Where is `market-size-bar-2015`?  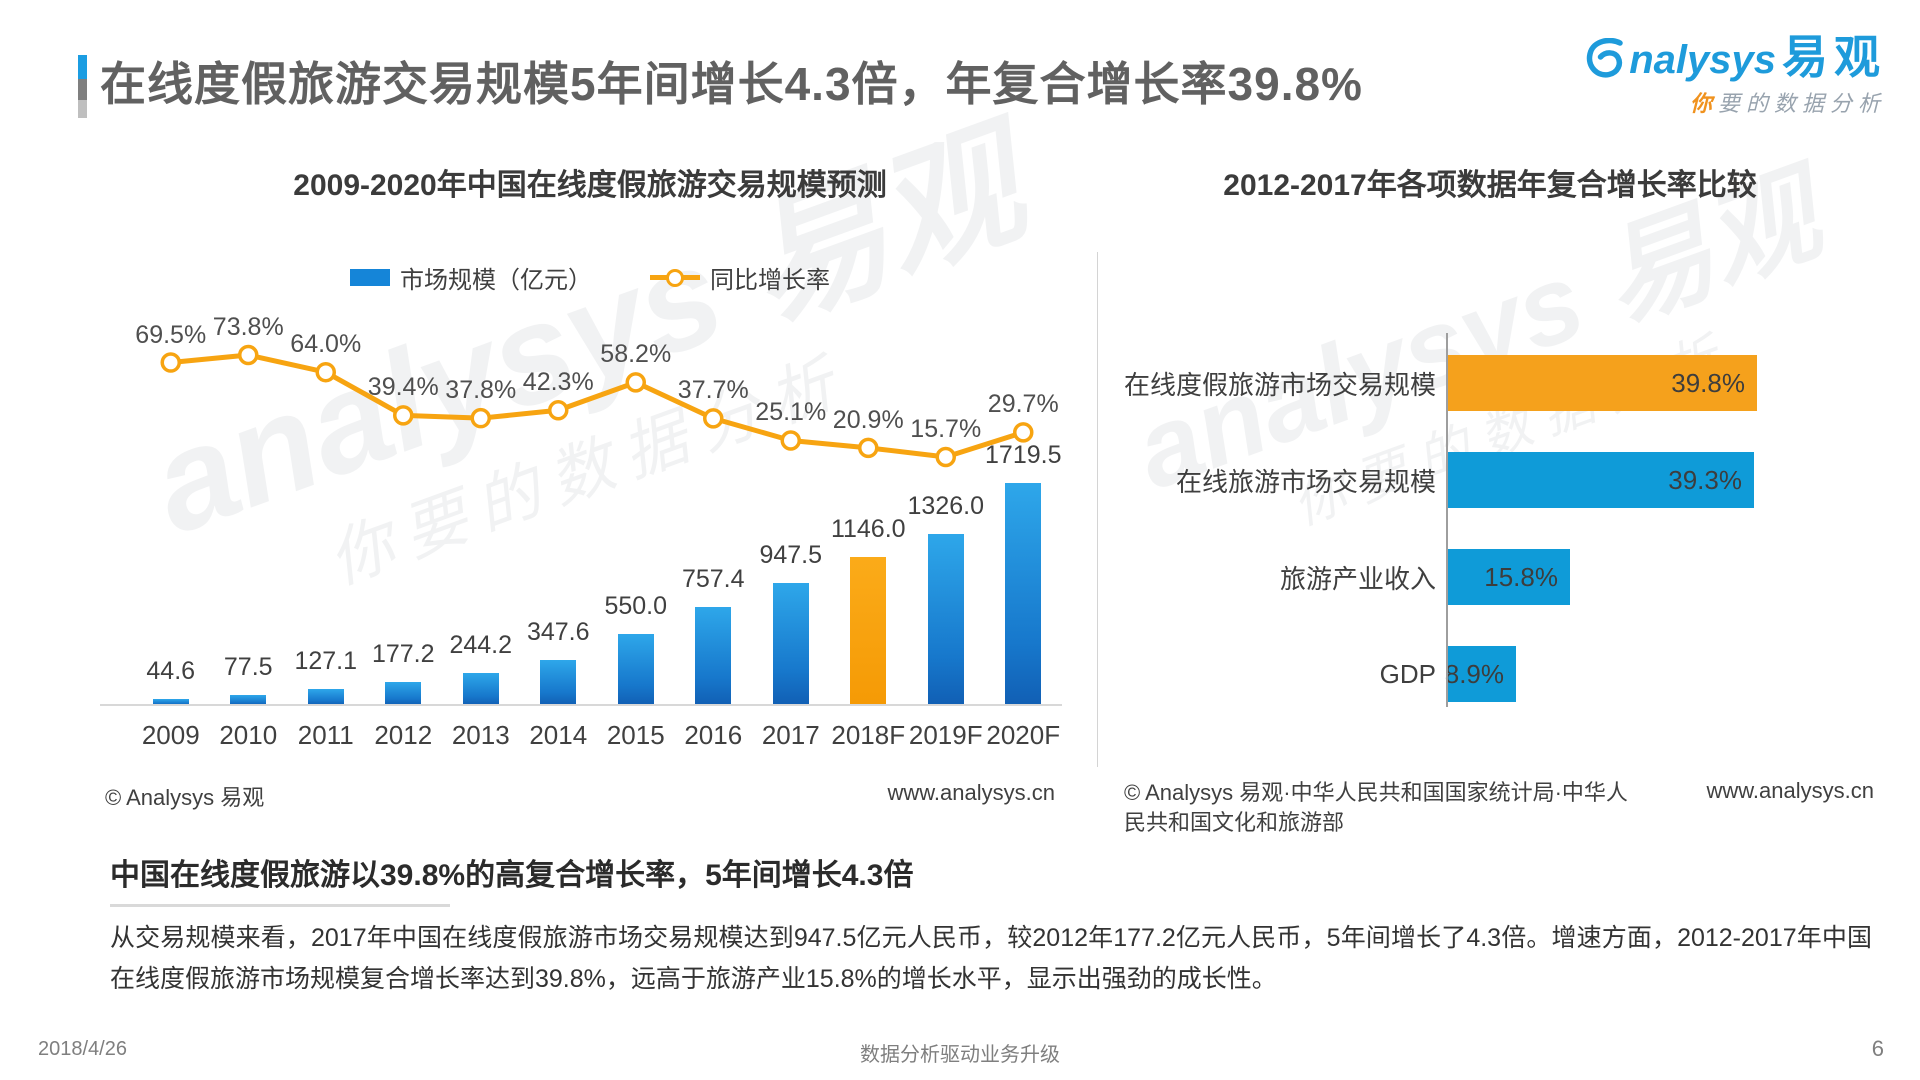 market-size-bar-2015 is located at coordinates (635, 669).